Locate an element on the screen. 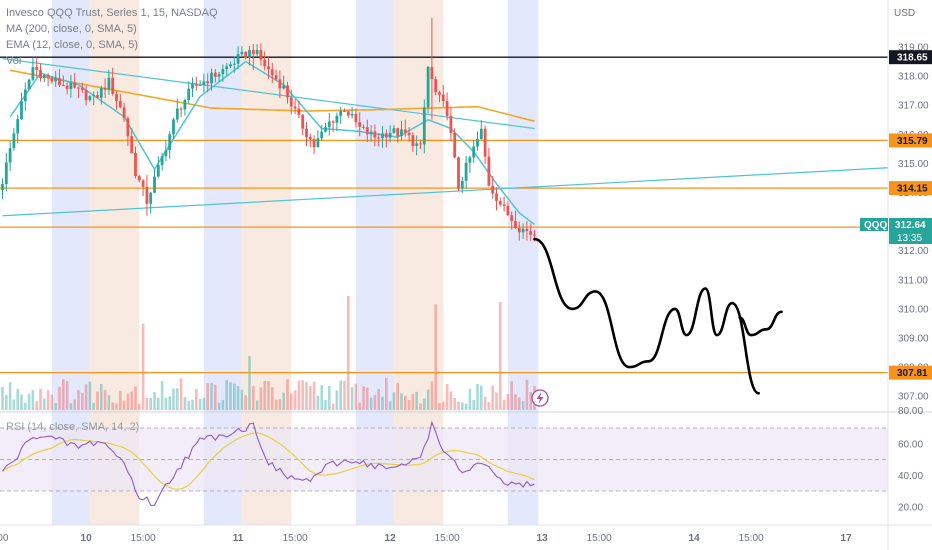 This screenshot has width=932, height=550. last-price-tag is located at coordinates (910, 231).